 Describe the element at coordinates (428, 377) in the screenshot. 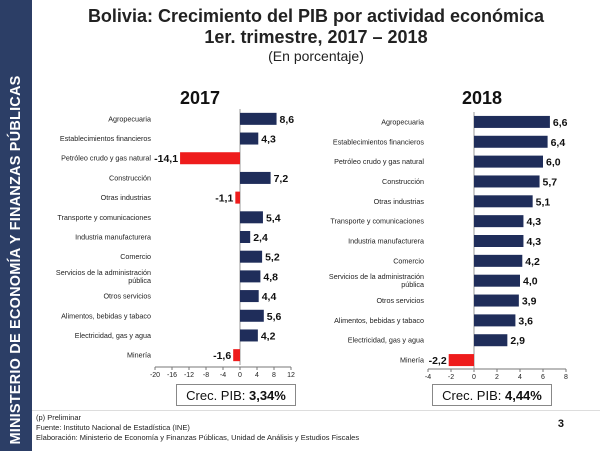

I see `x-tick-label-2018: -4` at that location.